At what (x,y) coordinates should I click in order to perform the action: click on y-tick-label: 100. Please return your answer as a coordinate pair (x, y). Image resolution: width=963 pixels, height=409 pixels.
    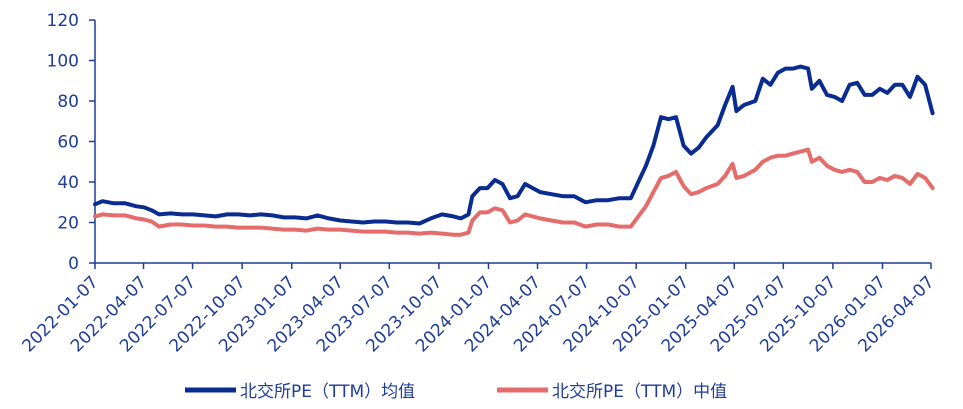
    Looking at the image, I should click on (63, 62).